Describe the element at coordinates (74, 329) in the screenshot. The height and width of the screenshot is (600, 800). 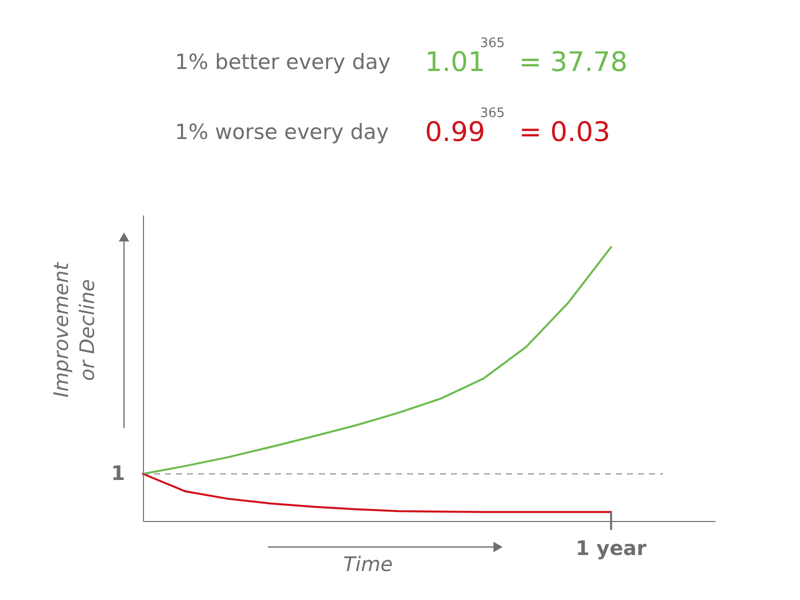
I see `y-axis-title: Improvement or Decline` at that location.